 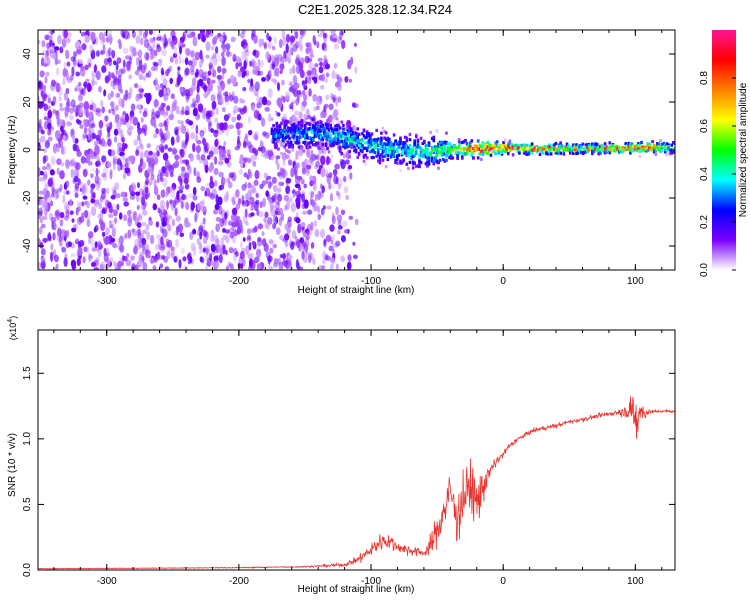 What do you see at coordinates (704, 126) in the screenshot?
I see `colorbar-tick-label: 0.6` at bounding box center [704, 126].